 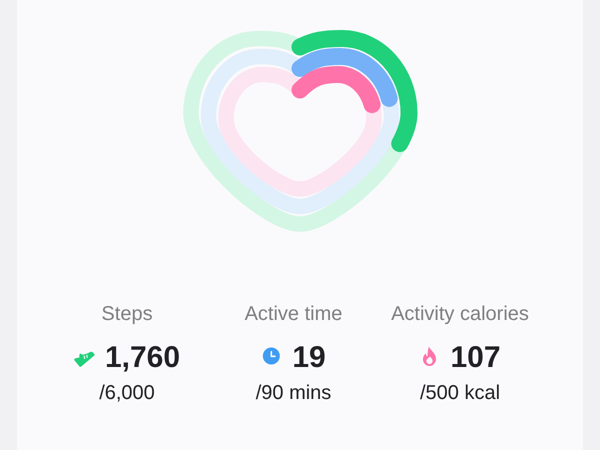 I want to click on data-label: 1,760, so click(x=142, y=357).